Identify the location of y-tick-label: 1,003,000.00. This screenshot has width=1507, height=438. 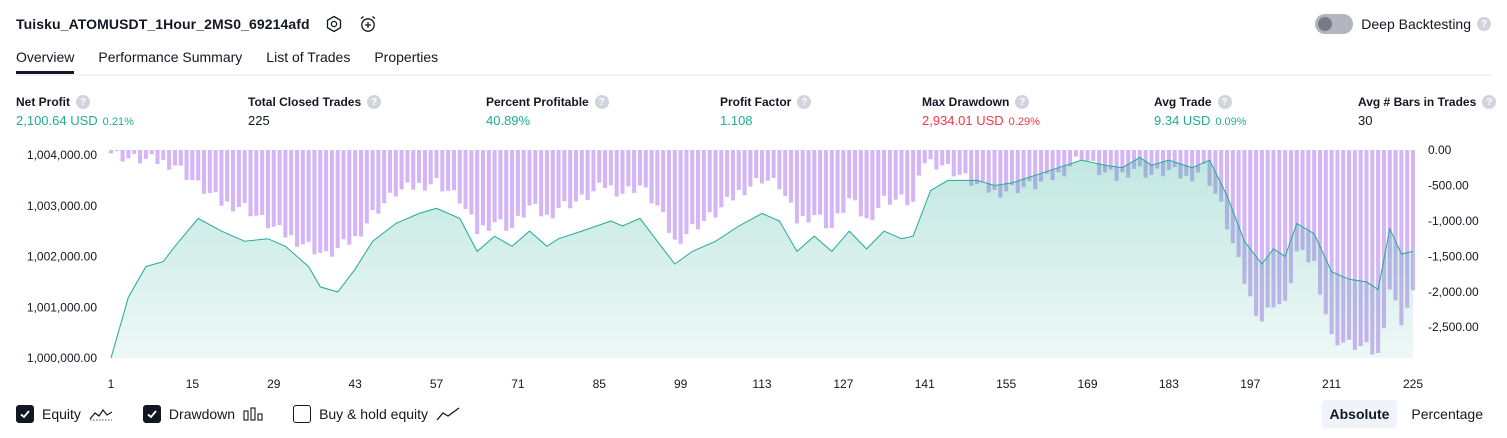
(62, 206).